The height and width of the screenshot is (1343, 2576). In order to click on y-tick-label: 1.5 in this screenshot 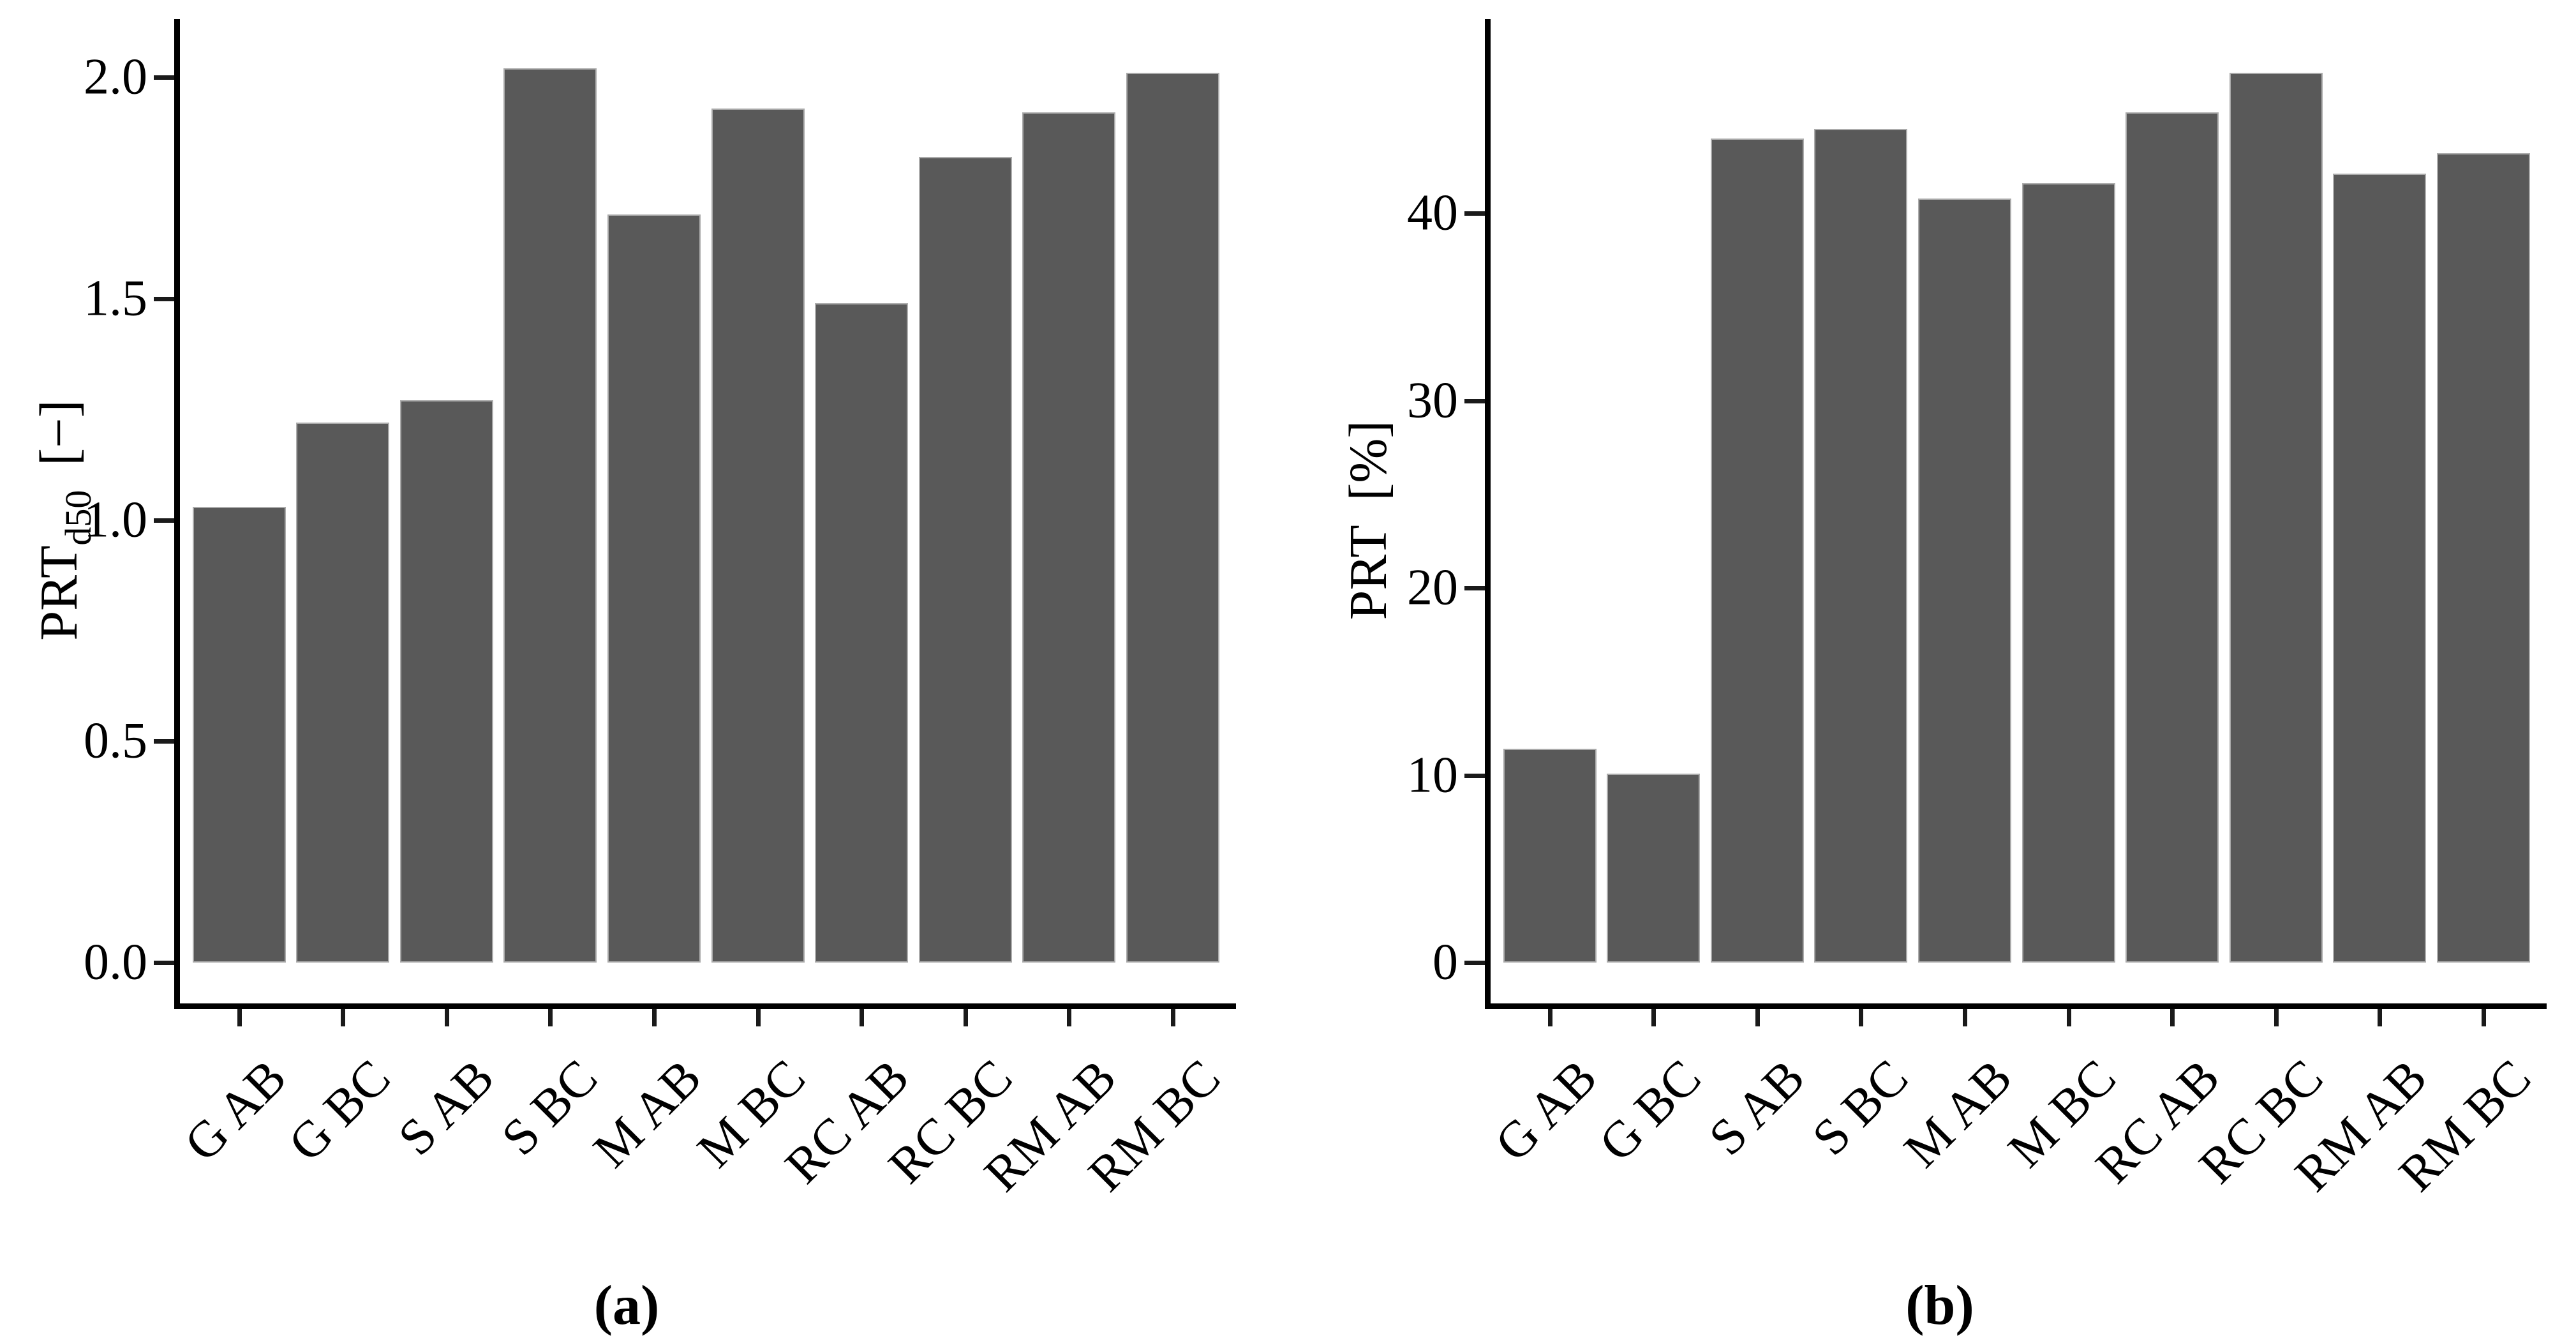, I will do `click(115, 298)`.